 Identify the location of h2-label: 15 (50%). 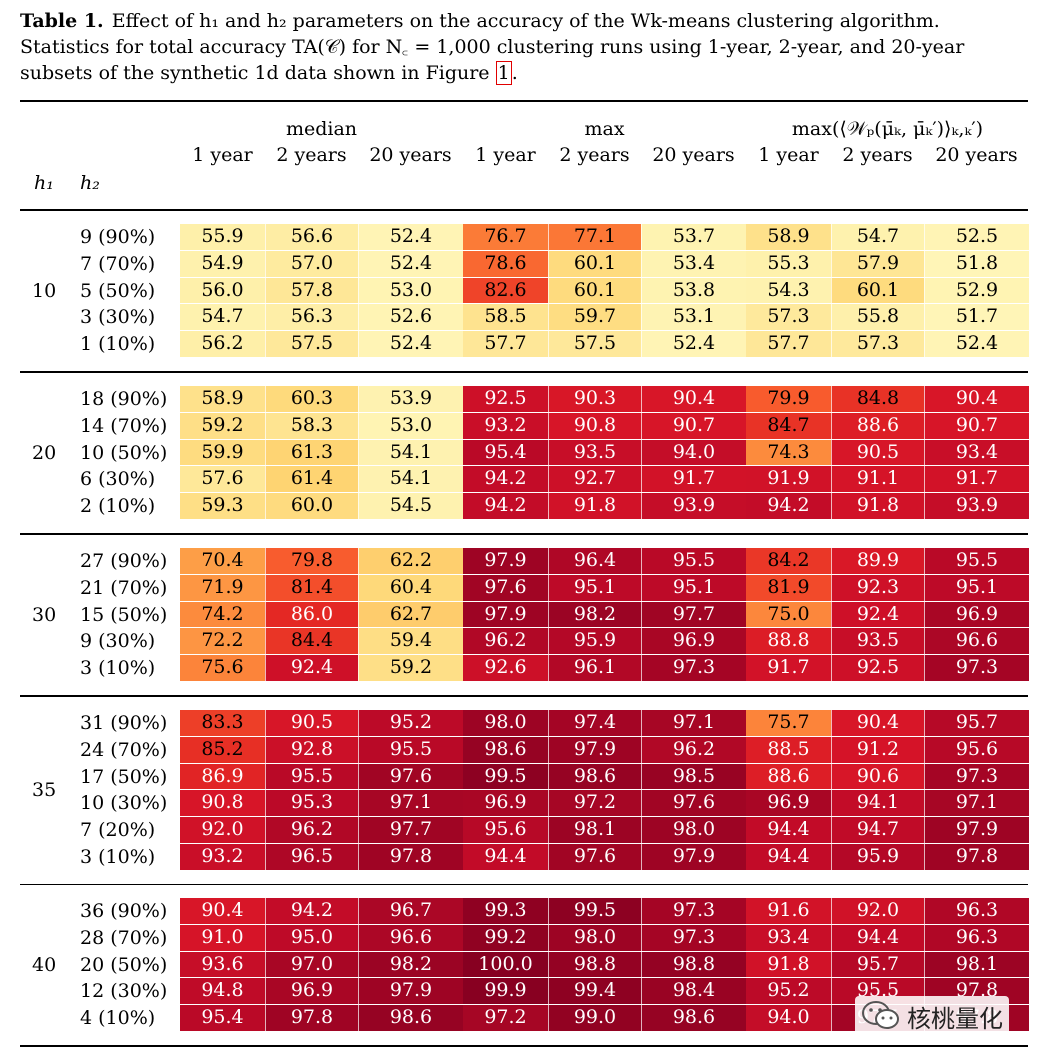
(124, 614).